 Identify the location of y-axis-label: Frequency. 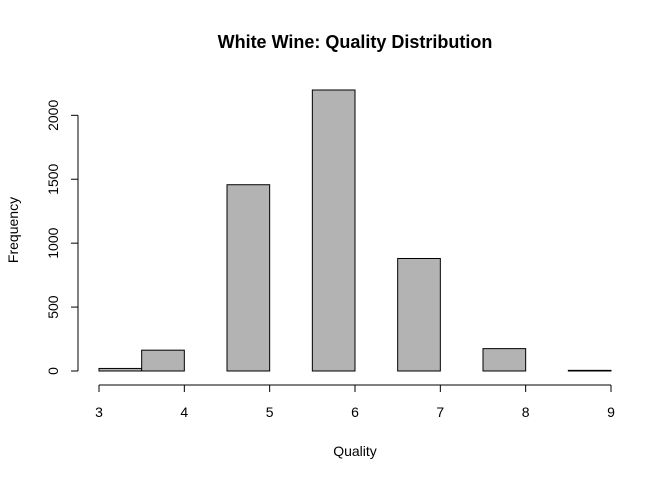
(13, 230).